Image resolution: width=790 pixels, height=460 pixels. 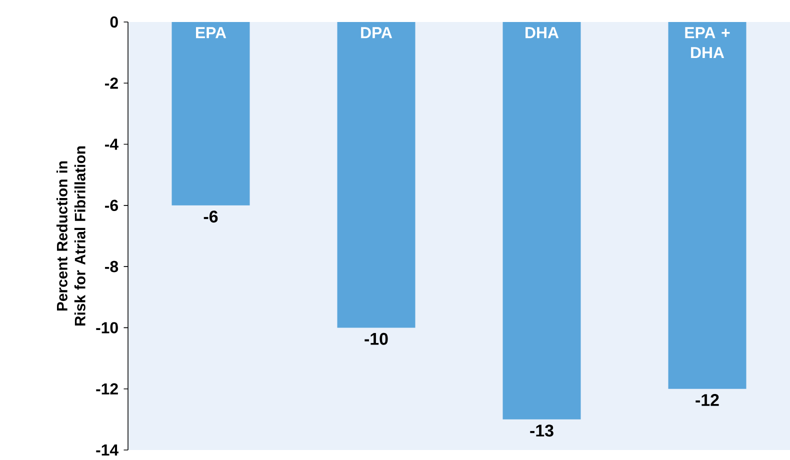 What do you see at coordinates (107, 450) in the screenshot?
I see `y-tick-label: -14` at bounding box center [107, 450].